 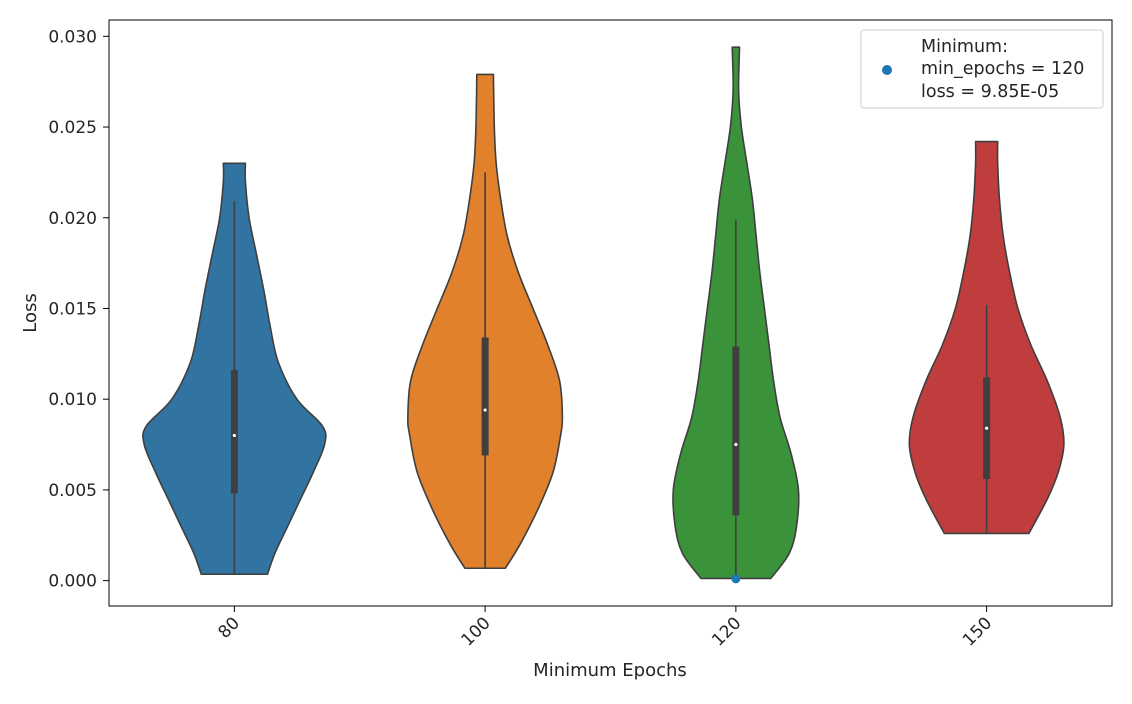 What do you see at coordinates (72, 491) in the screenshot?
I see `y-tick-label: 0.005` at bounding box center [72, 491].